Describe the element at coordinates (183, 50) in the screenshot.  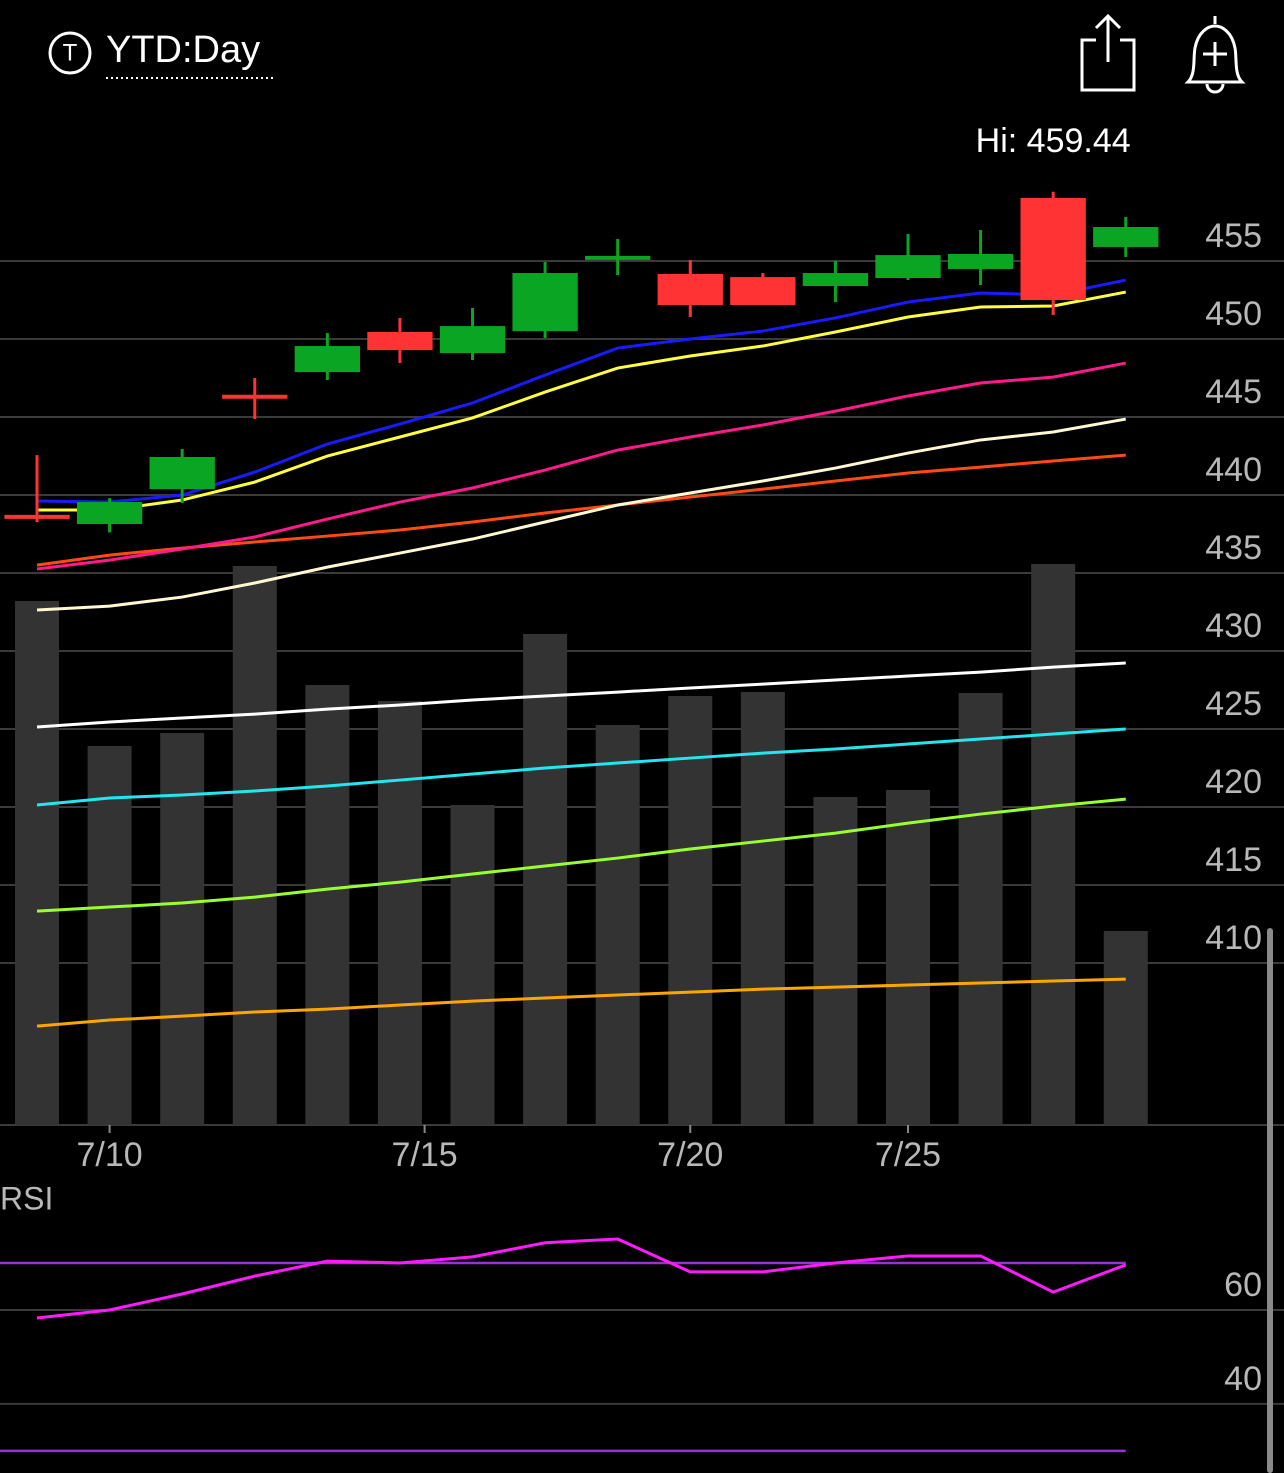
I see `range-label: YTD:Day` at that location.